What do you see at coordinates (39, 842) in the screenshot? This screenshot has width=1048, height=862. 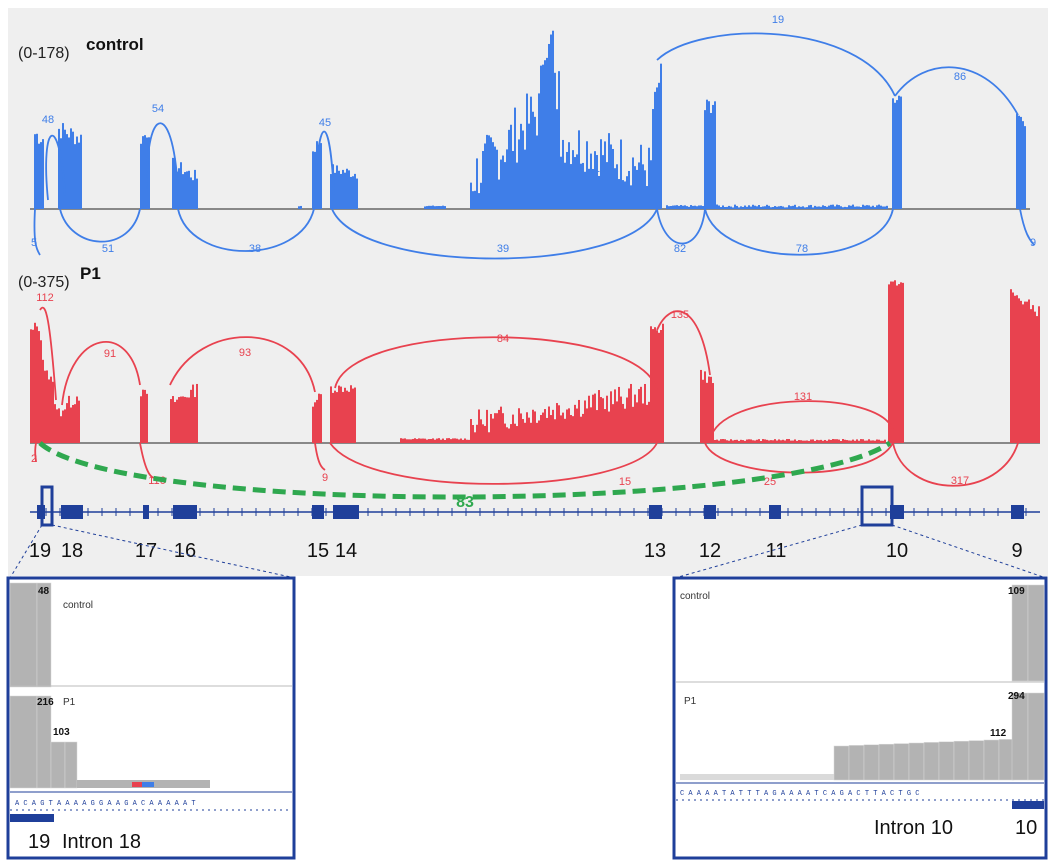 I see `zoom-left-exon-label: 19` at bounding box center [39, 842].